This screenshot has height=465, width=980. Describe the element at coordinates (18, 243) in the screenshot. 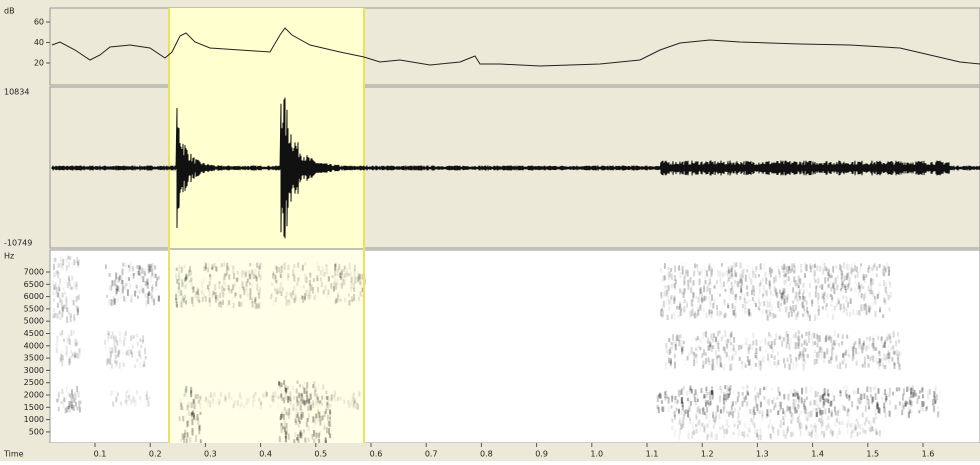

I see `waveform-min: -10749` at that location.